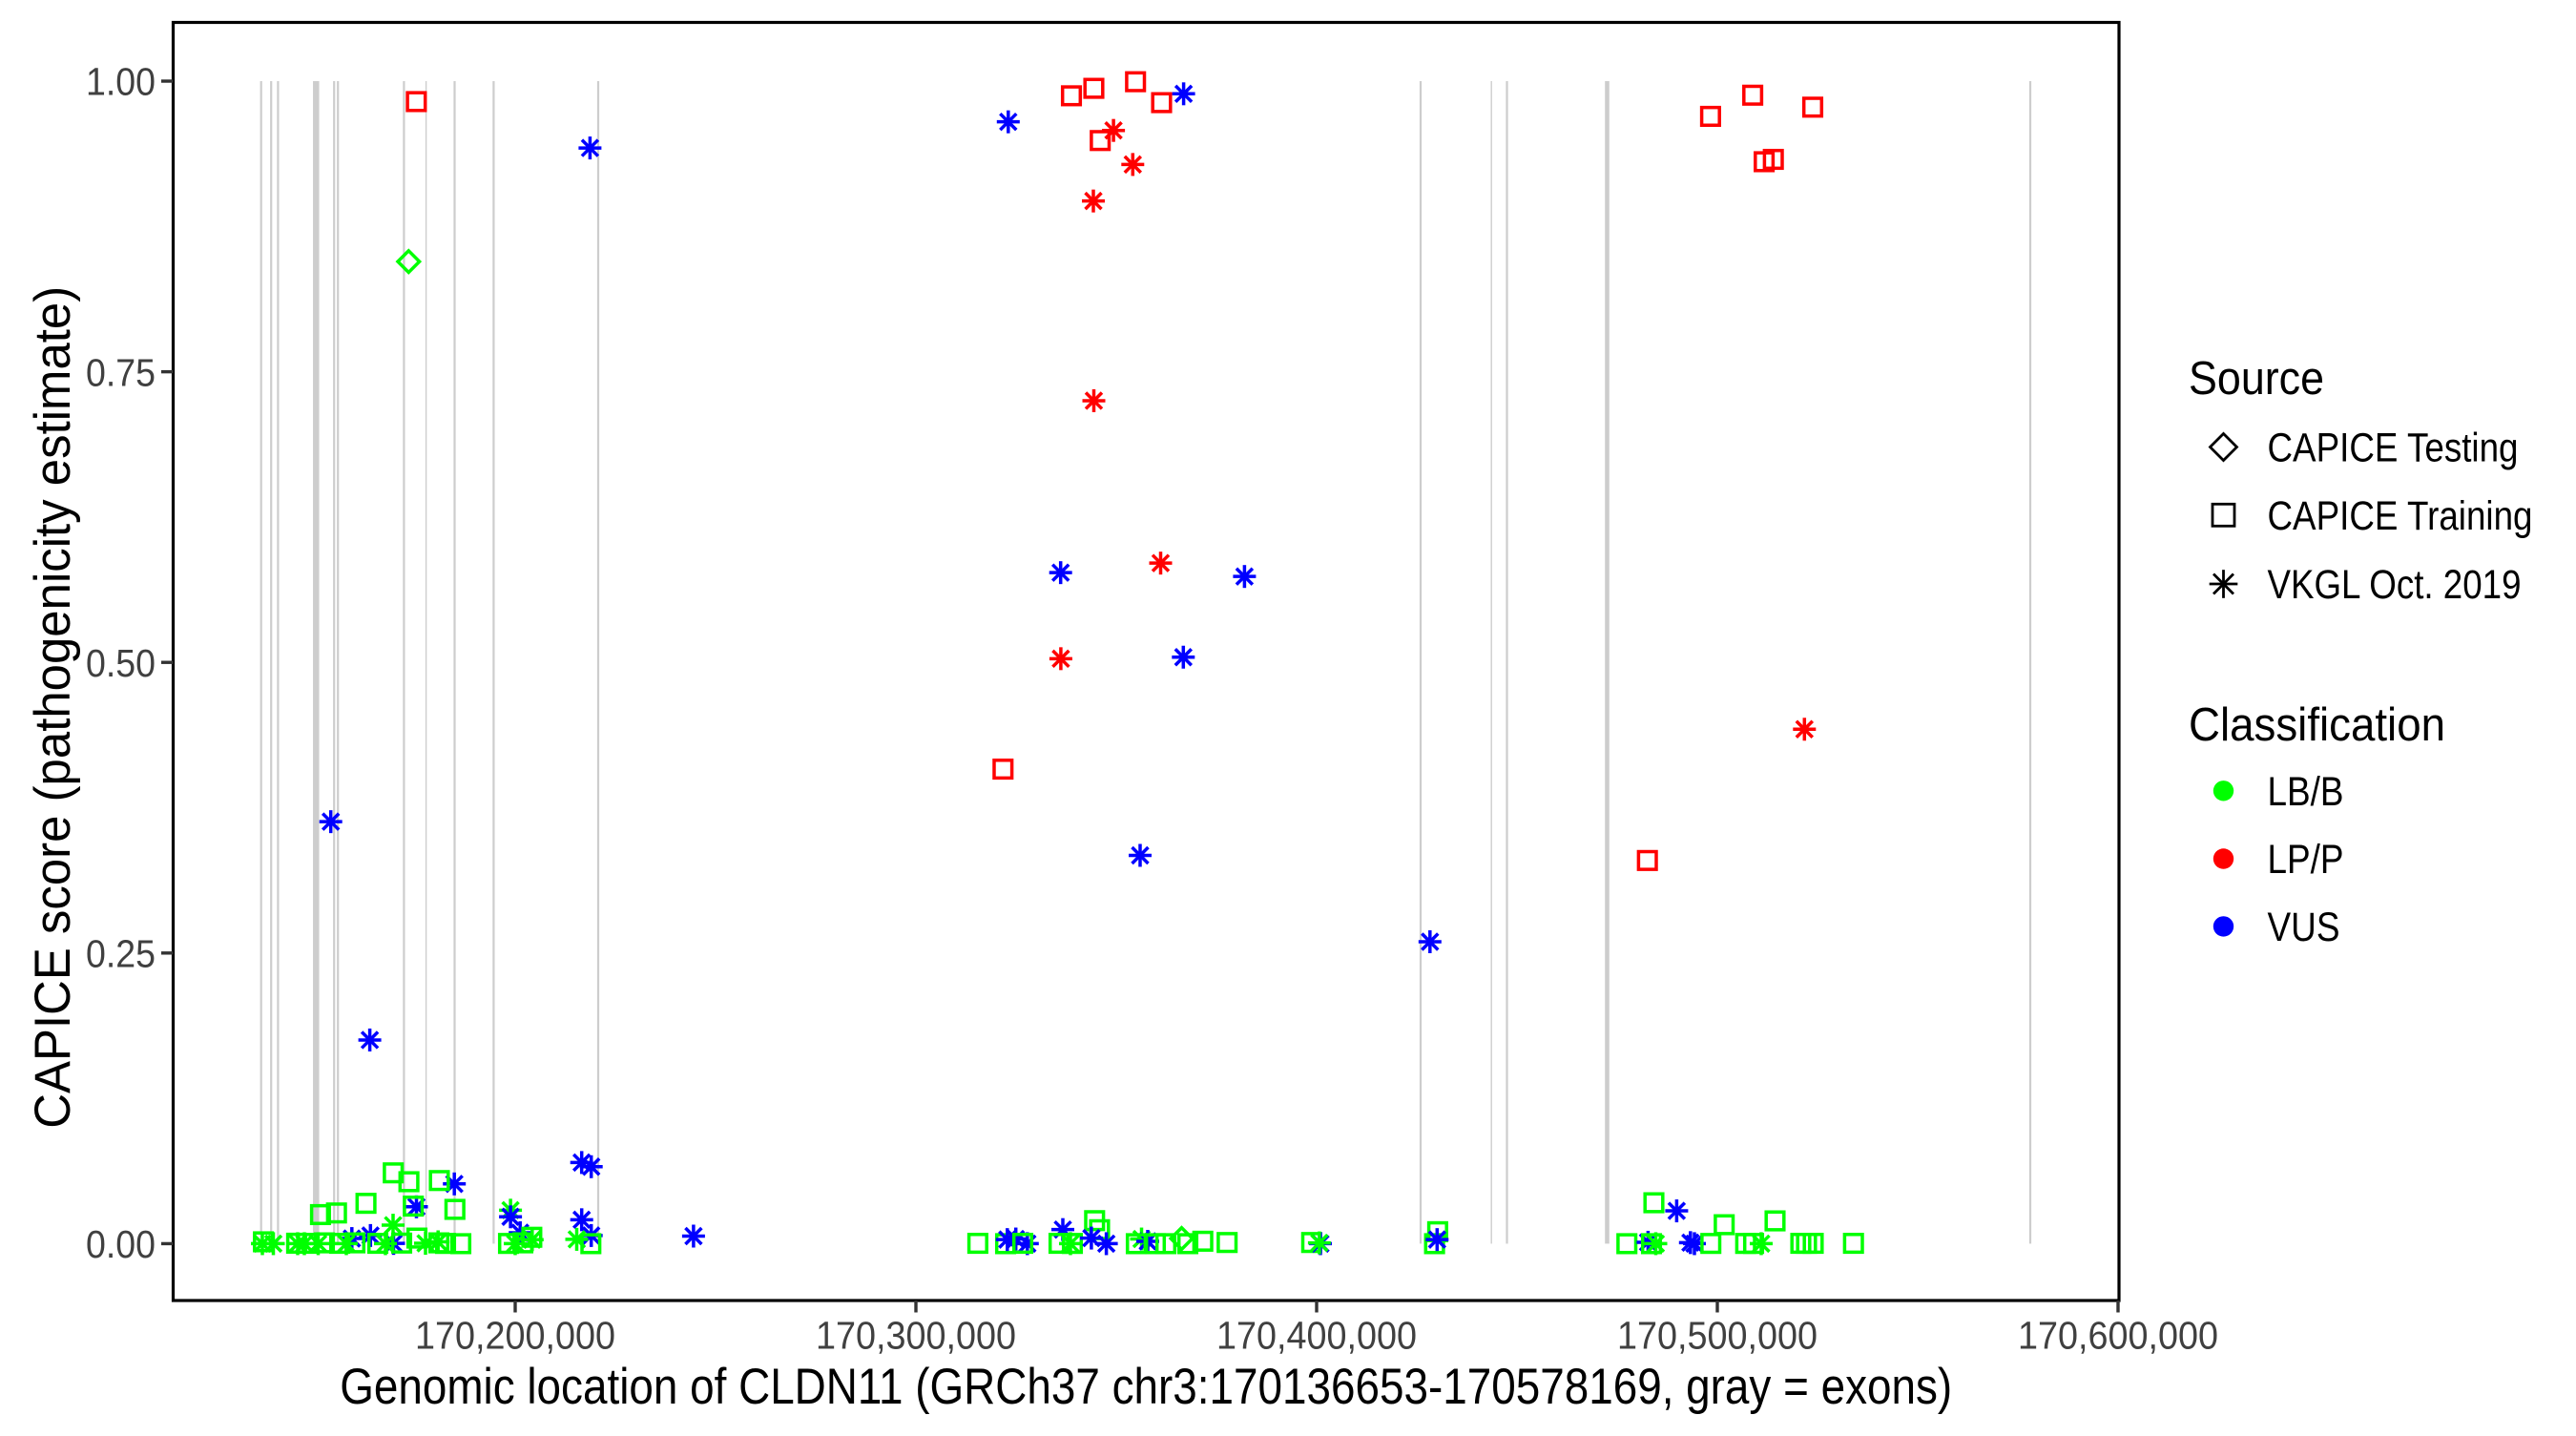  What do you see at coordinates (121, 372) in the screenshot?
I see `y-tick-label: 0.75` at bounding box center [121, 372].